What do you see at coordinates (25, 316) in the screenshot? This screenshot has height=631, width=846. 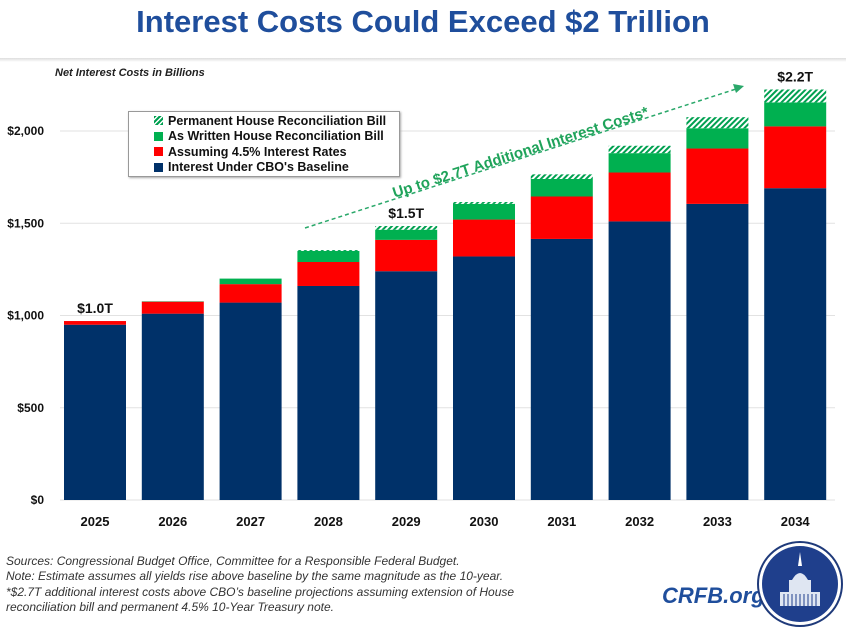 I see `y-tick-label: $1,000` at bounding box center [25, 316].